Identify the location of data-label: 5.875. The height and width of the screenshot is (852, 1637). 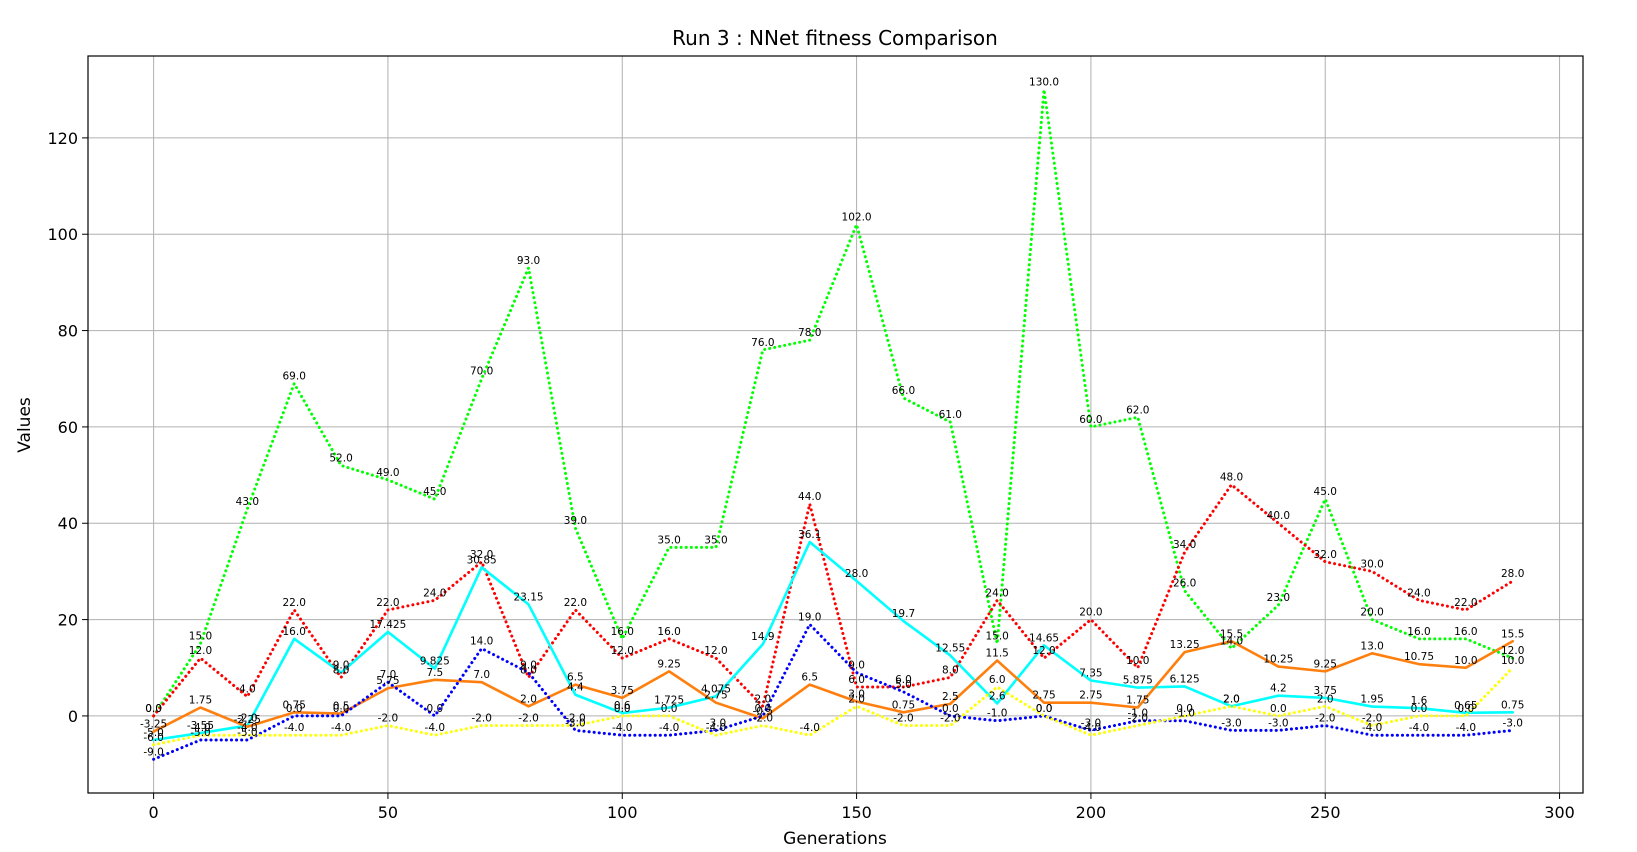
(1138, 681).